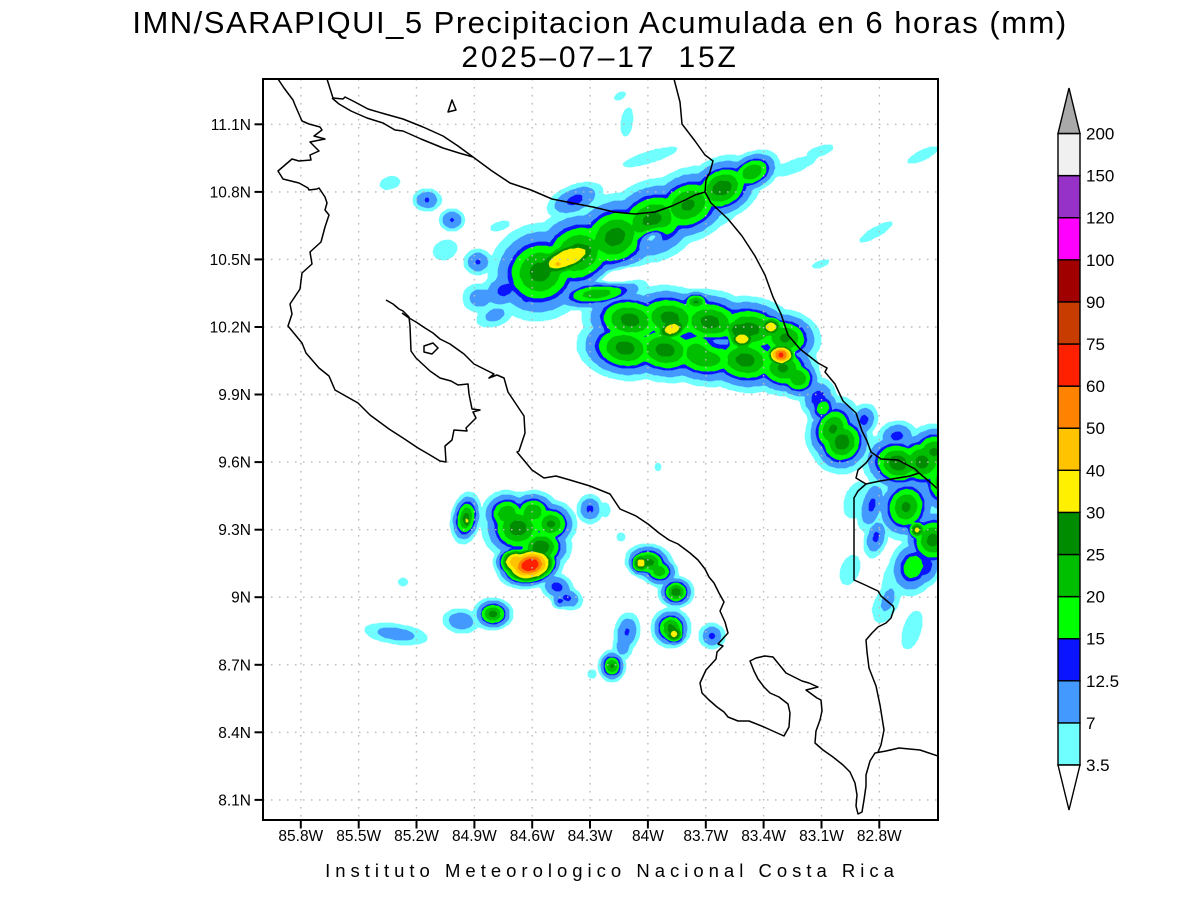 The image size is (1200, 900). I want to click on svg-text: 8.4N, so click(234, 733).